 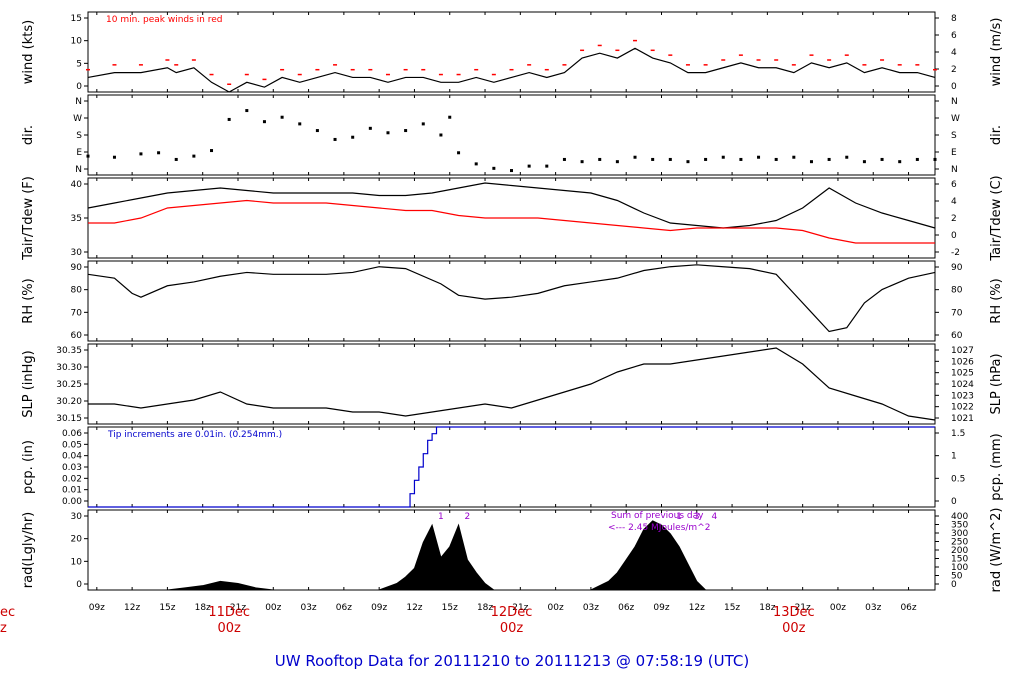 I want to click on y-axis-label-left: pcp. (in), so click(x=28, y=467).